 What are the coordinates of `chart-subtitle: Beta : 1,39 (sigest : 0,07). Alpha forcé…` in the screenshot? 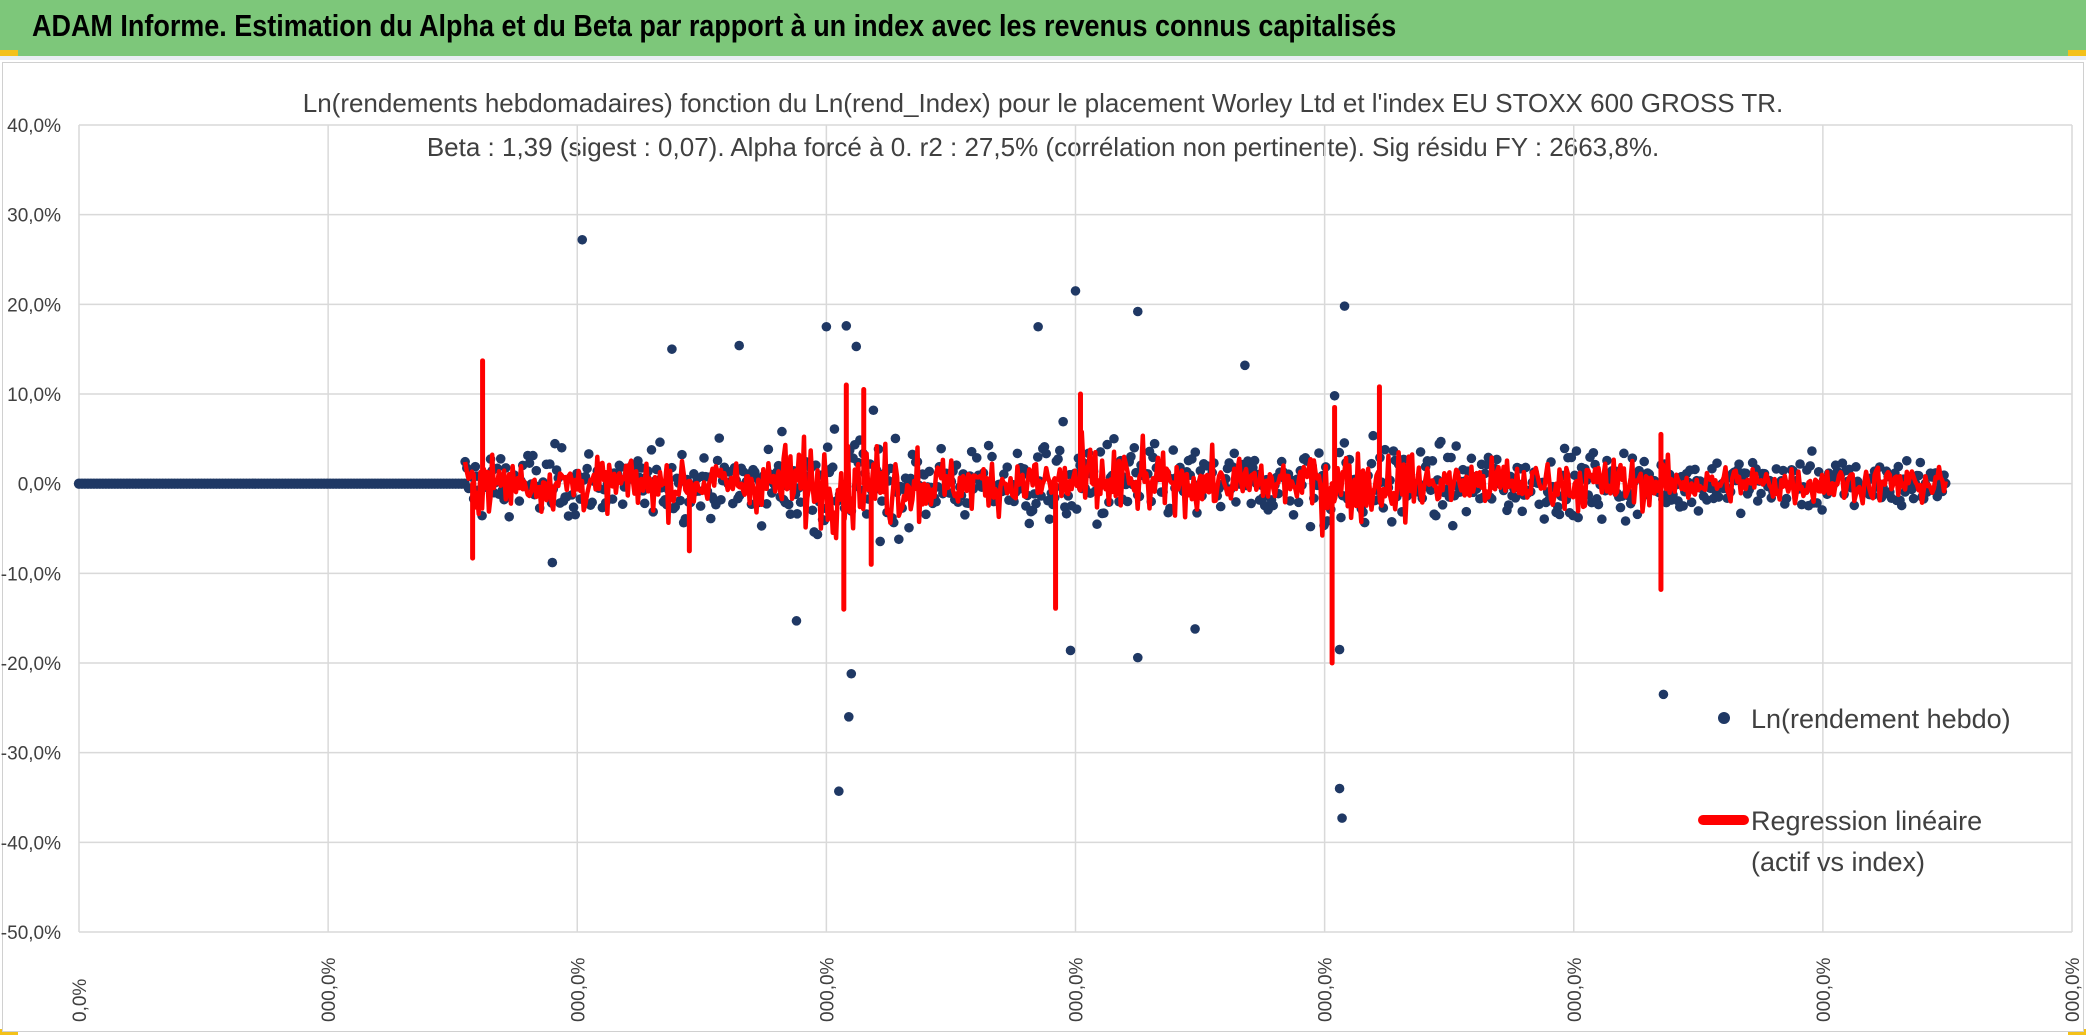 It's located at (1043, 147).